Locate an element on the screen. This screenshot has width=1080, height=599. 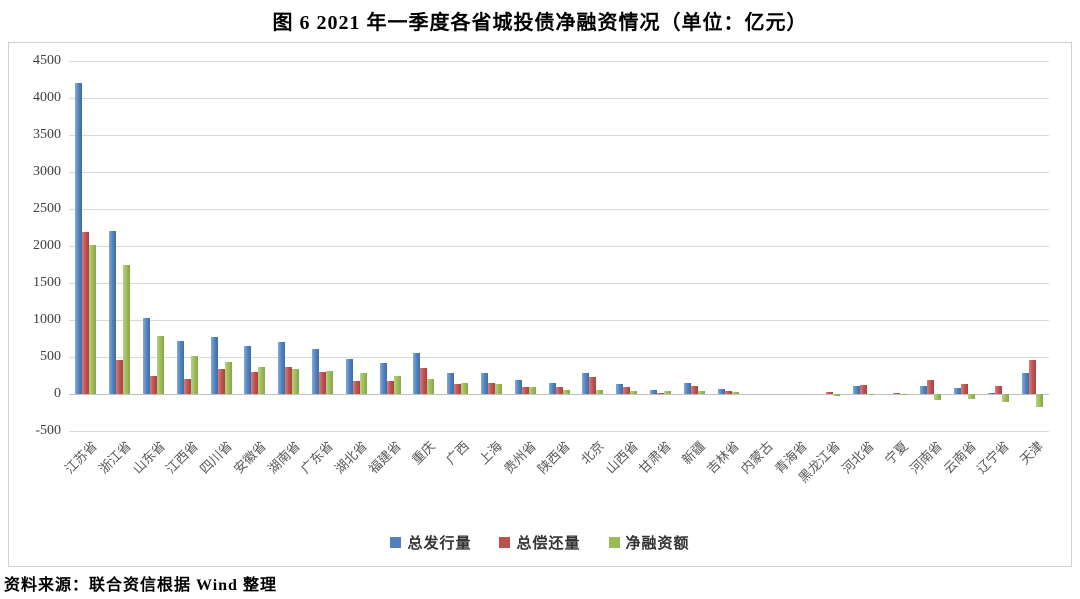
bar-净融资额-广西 is located at coordinates (465, 388).